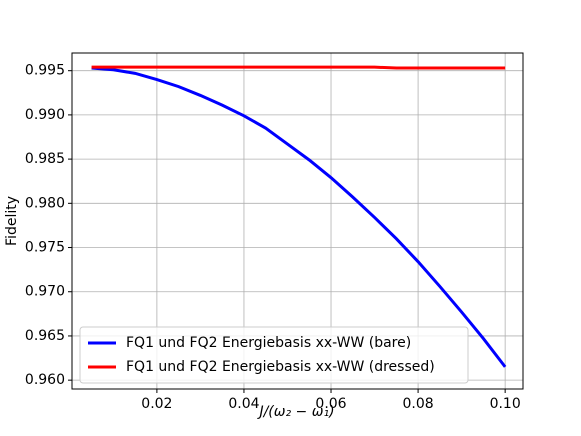 The image size is (581, 436). Describe the element at coordinates (280, 367) in the screenshot. I see `legend-label: FQ1 und FQ2 Energiebasis xx-WW (dressed)` at that location.